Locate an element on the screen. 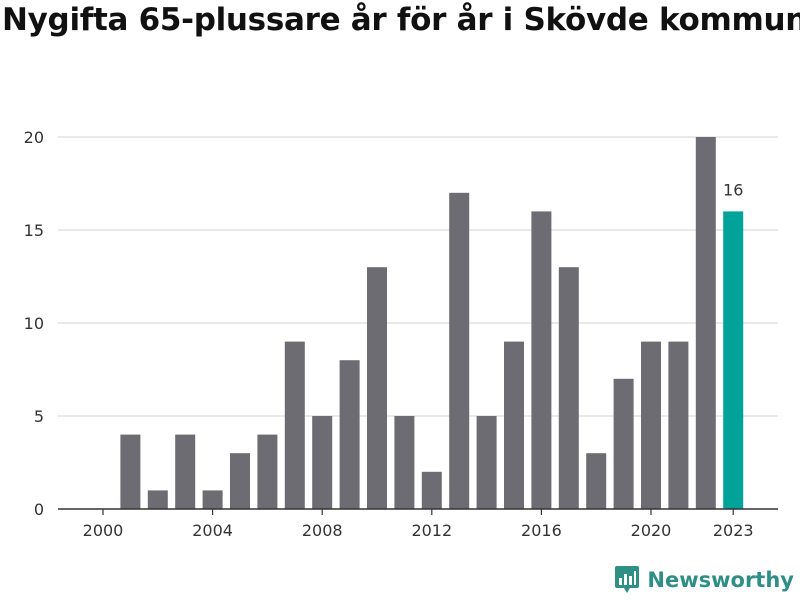 This screenshot has height=600, width=800. y-tick-label: 5 is located at coordinates (39, 416).